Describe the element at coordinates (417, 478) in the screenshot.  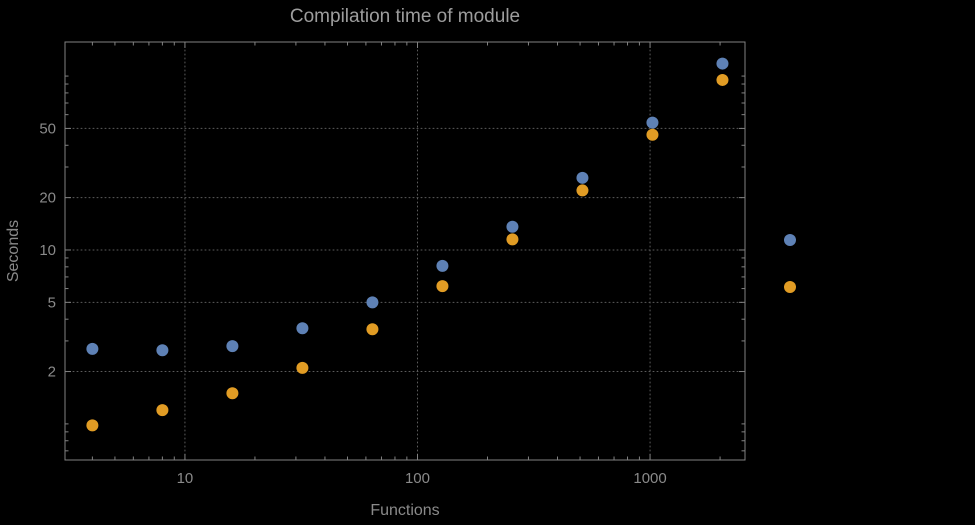
I see `x-tick-label: 100` at that location.